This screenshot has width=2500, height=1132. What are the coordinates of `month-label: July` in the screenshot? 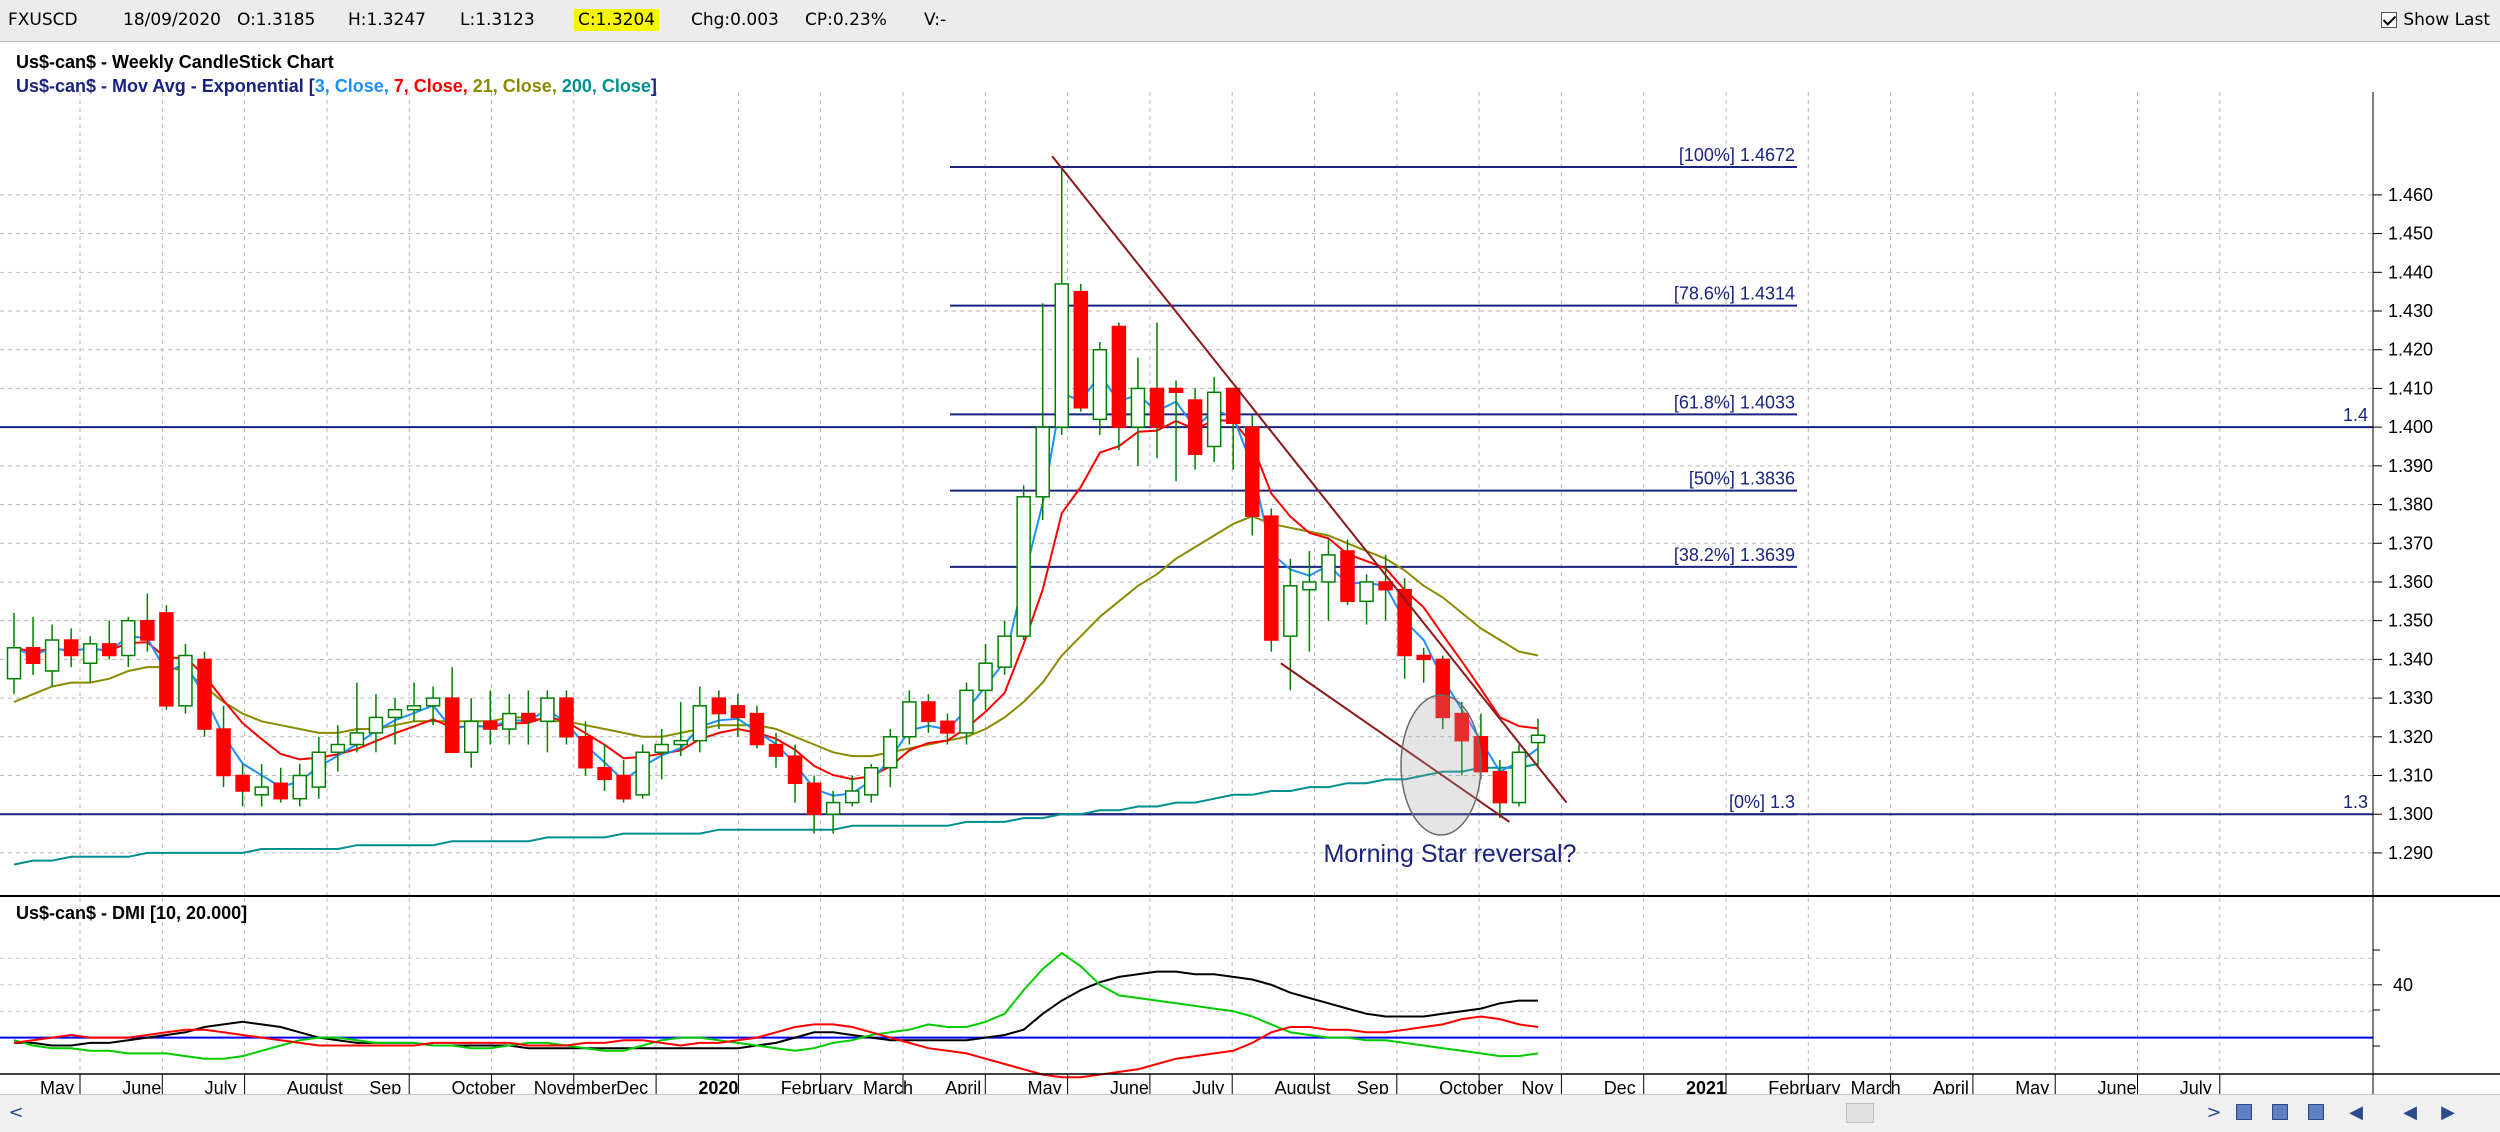 It's located at (221, 1086).